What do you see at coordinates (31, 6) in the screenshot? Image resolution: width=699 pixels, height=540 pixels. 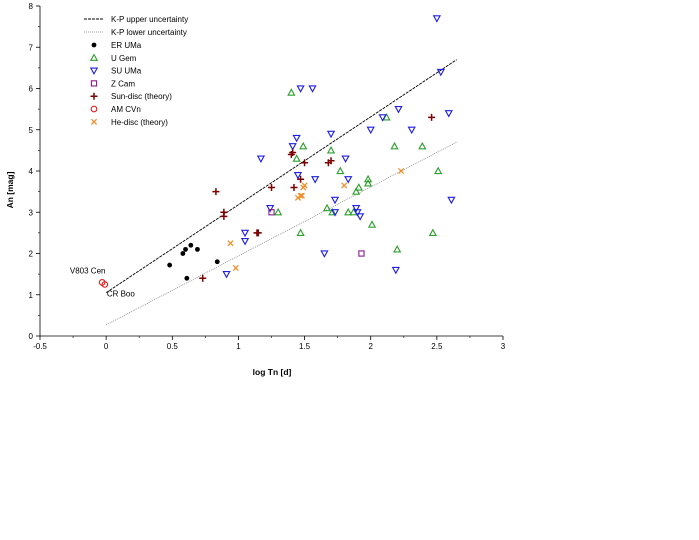 I see `y-tick-label: 8` at bounding box center [31, 6].